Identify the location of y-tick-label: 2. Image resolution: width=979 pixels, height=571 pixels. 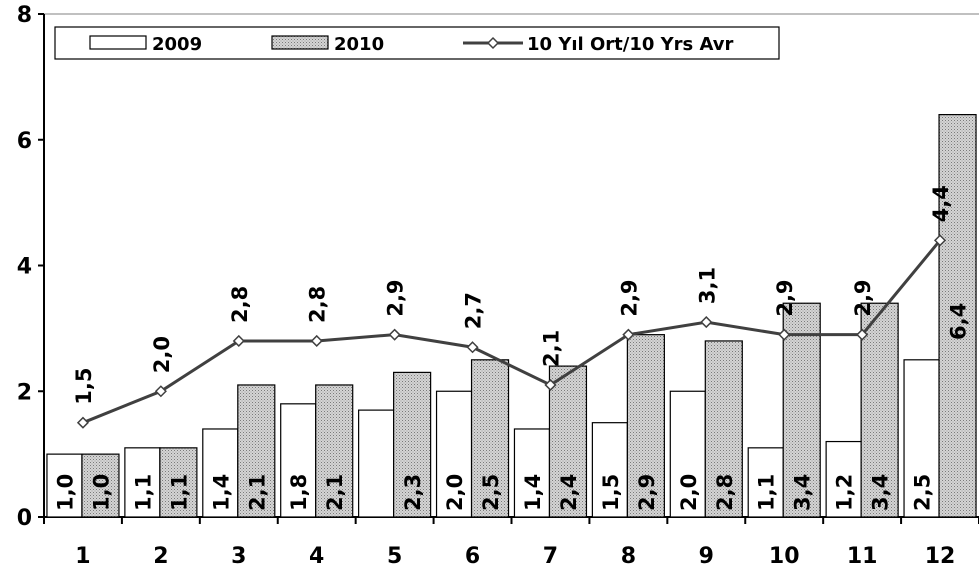
(24, 392).